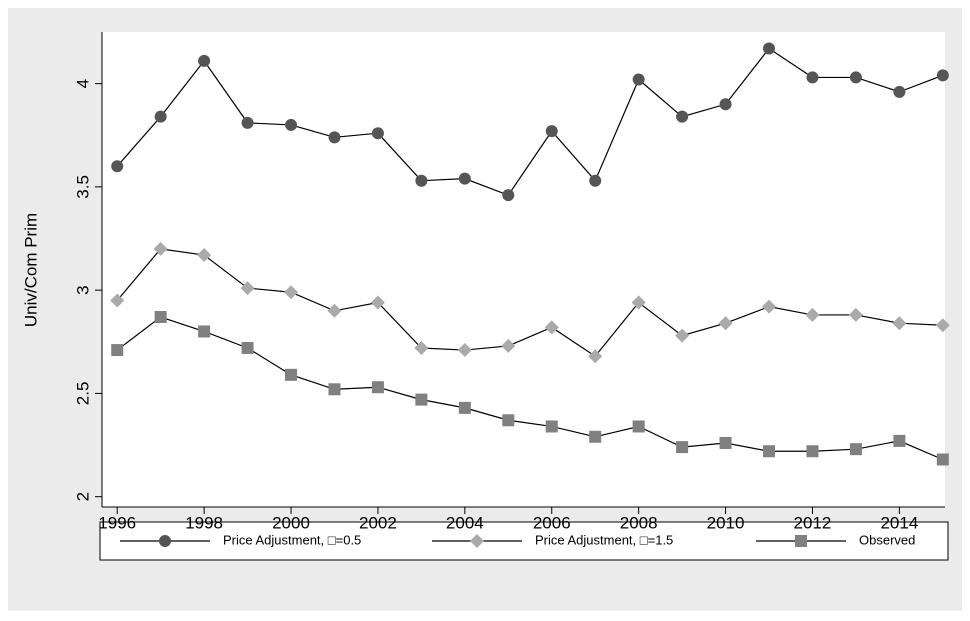 Image resolution: width=970 pixels, height=621 pixels. Describe the element at coordinates (378, 522) in the screenshot. I see `x-tick-label: 2002` at that location.